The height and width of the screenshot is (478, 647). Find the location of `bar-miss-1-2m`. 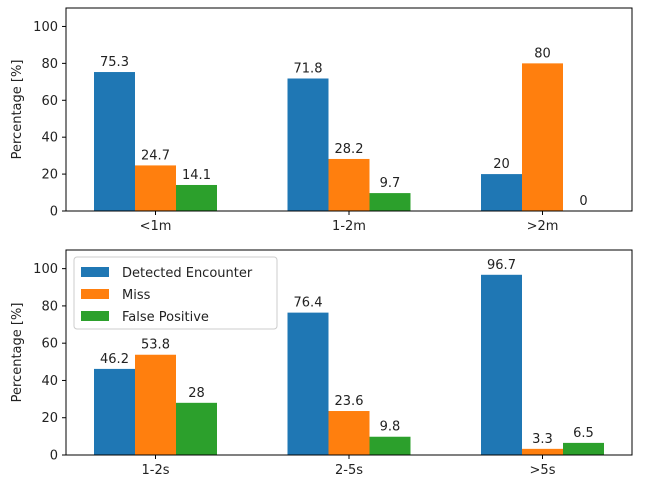

bar-miss-1-2m is located at coordinates (349, 184).